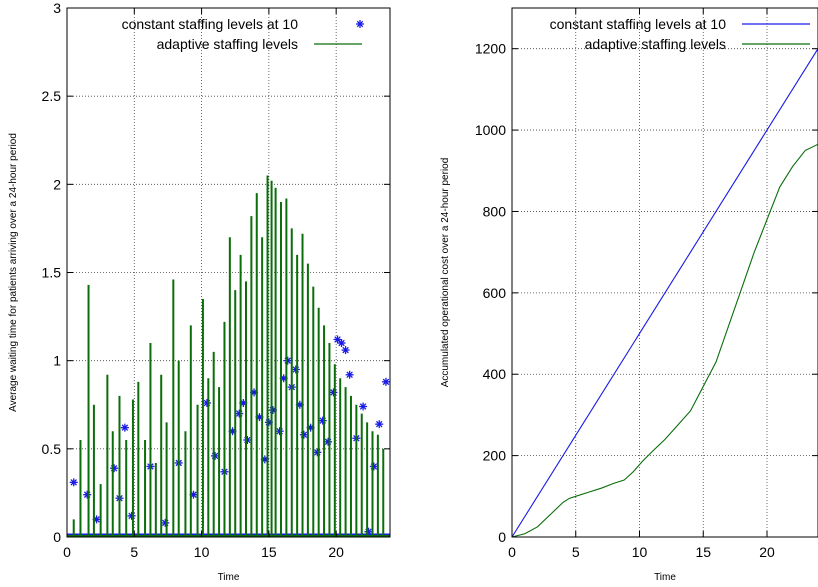 The width and height of the screenshot is (818, 587). What do you see at coordinates (360, 24) in the screenshot?
I see `legend-marker` at bounding box center [360, 24].